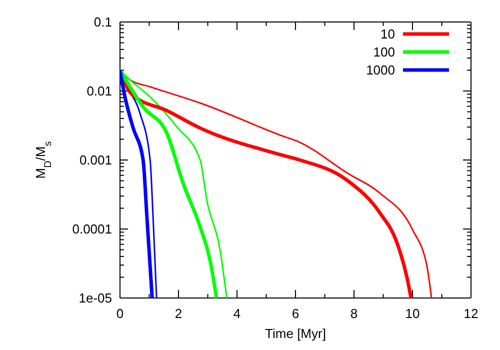 Image resolution: width=500 pixels, height=350 pixels. I want to click on legend-label: 100, so click(384, 52).